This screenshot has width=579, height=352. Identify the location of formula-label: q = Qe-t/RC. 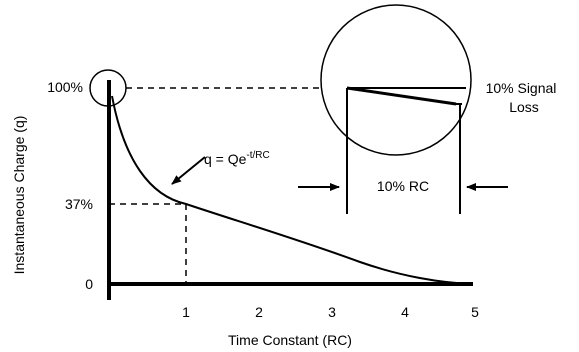
(237, 158).